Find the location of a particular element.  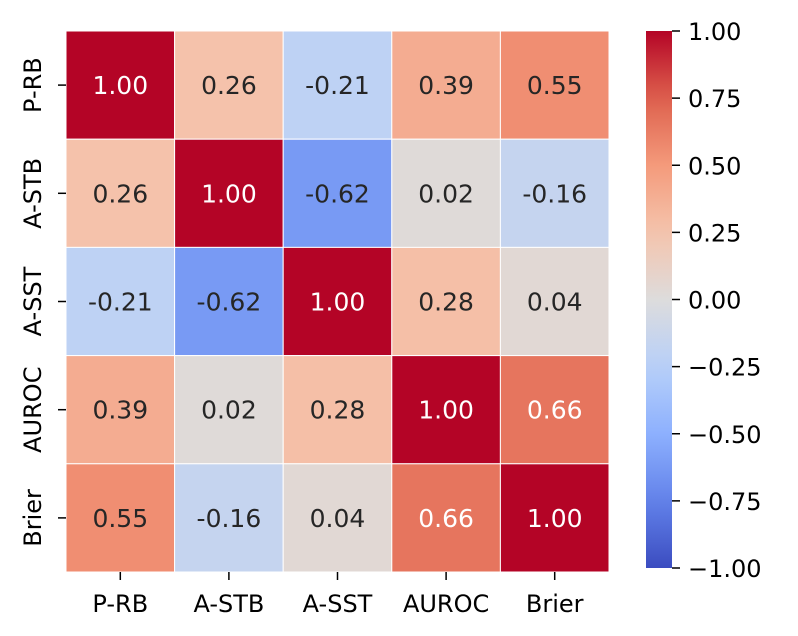

heatmap-cell-Brier-Brier is located at coordinates (554, 518).